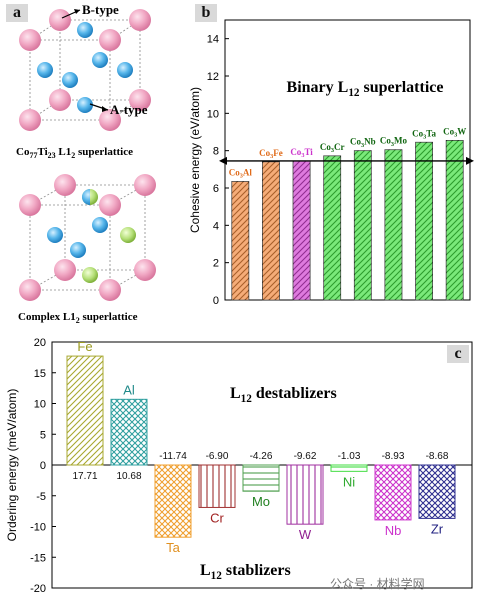 The width and height of the screenshot is (480, 597). I want to click on annotation-destablizers: L12 destablizers, so click(283, 395).